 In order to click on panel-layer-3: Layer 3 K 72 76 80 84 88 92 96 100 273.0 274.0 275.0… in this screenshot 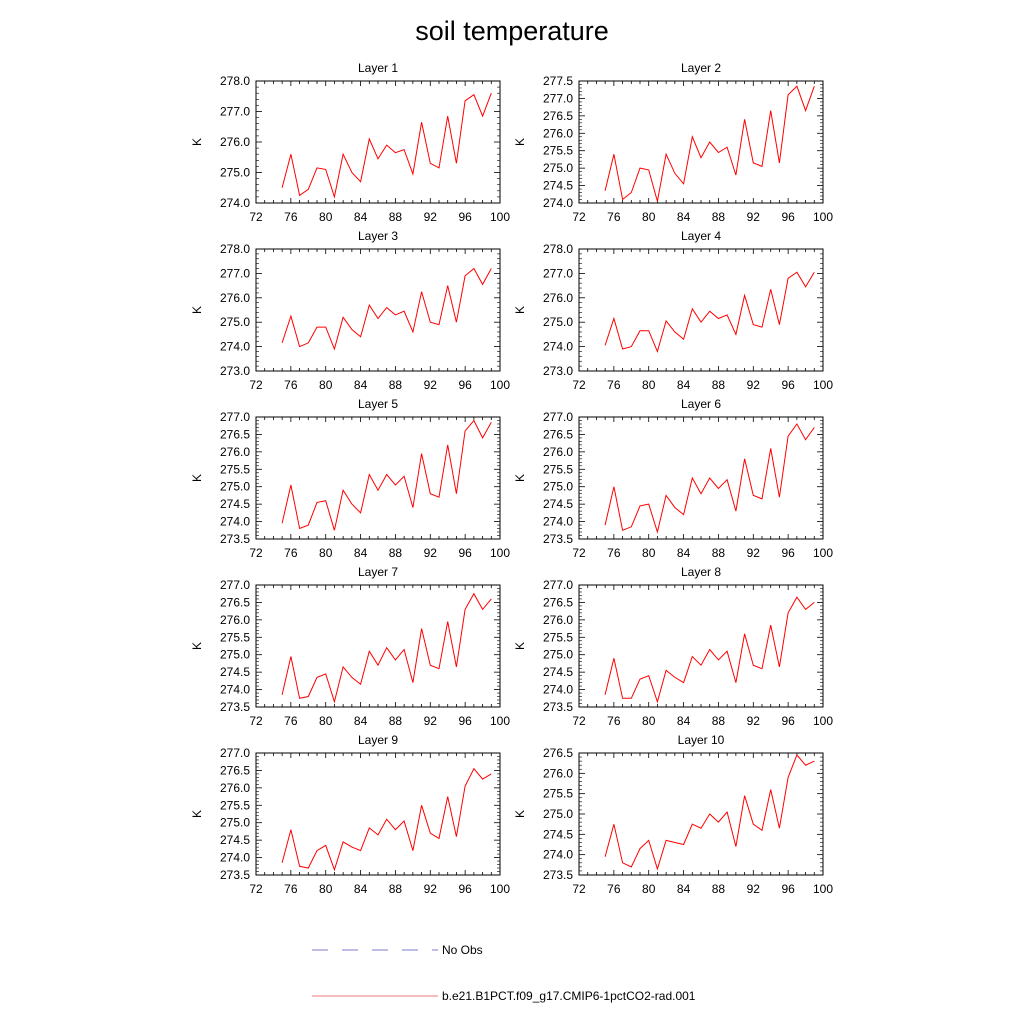, I will do `click(350, 310)`.